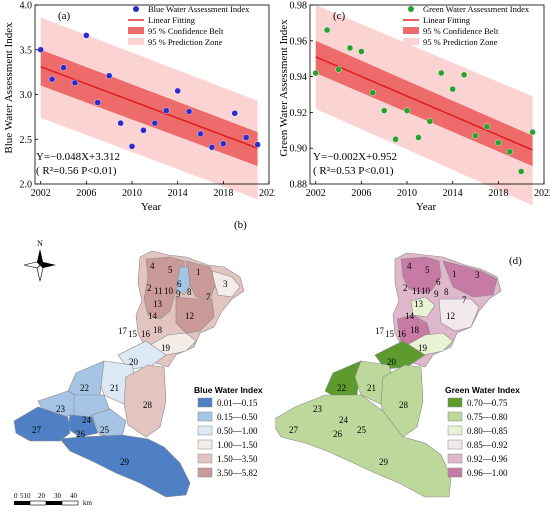 The width and height of the screenshot is (550, 515). What do you see at coordinates (125, 462) in the screenshot?
I see `basin-label: 29` at bounding box center [125, 462].